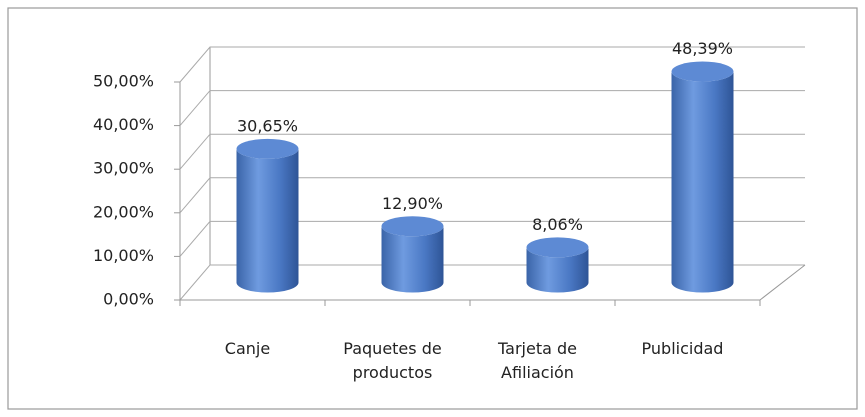 The image size is (865, 417). I want to click on value-label: 30,65%, so click(267, 125).